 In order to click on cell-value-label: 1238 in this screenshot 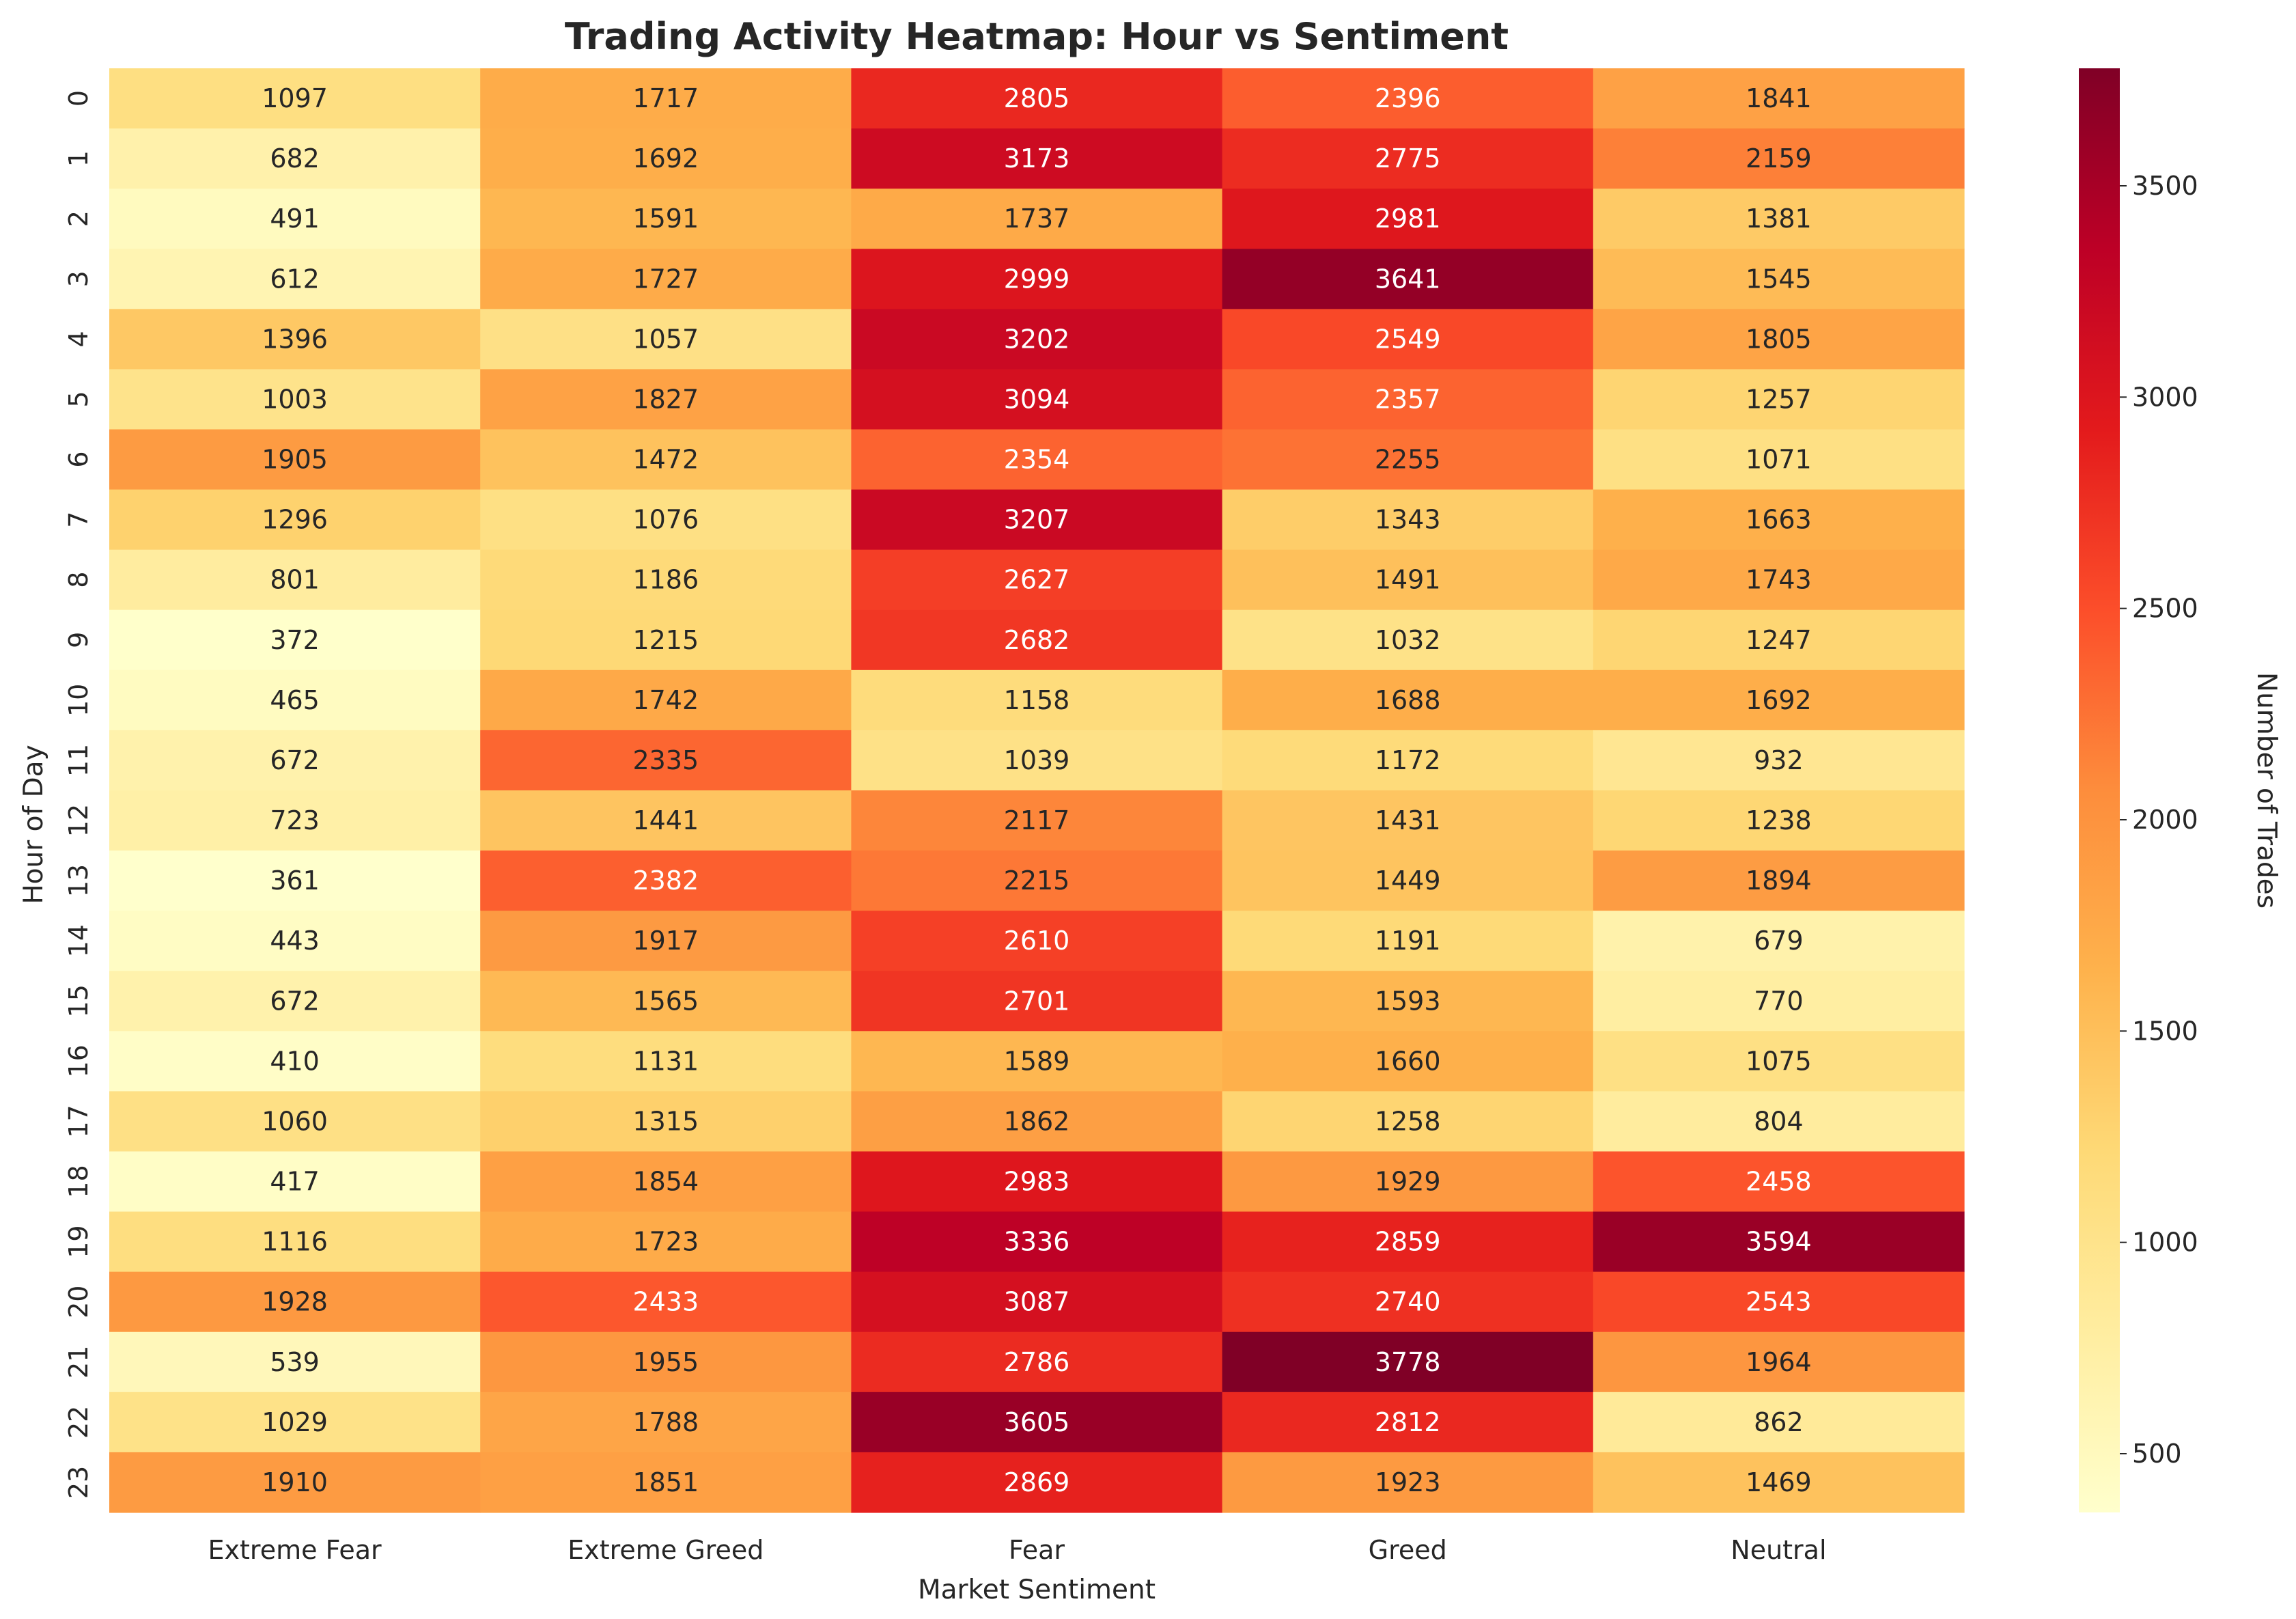, I will do `click(1779, 820)`.